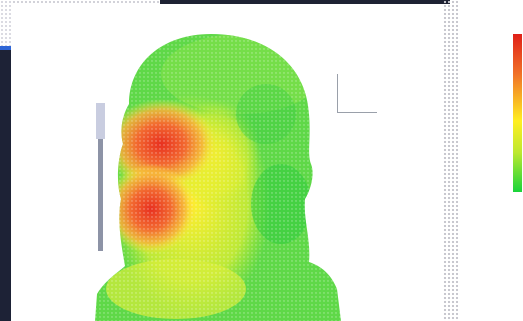 The image size is (523, 321). I want to click on panel-separator, so click(451, 160).